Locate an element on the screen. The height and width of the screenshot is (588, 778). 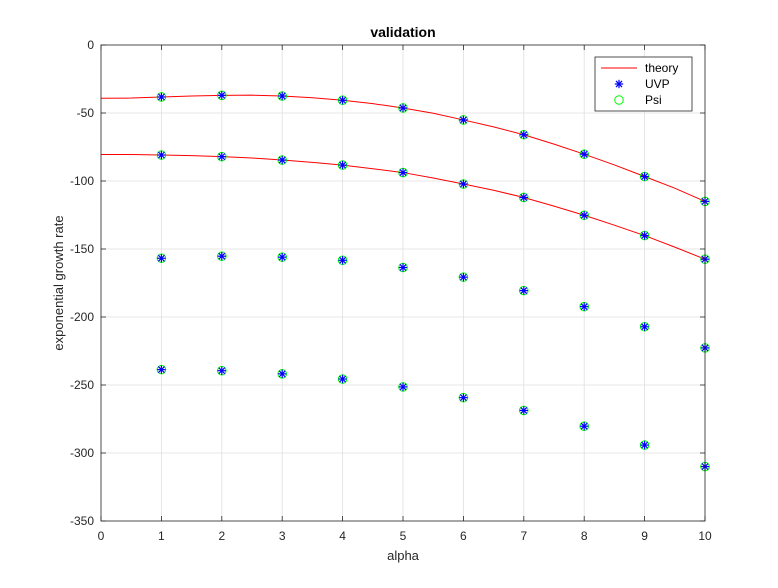
y-tick-label: -250 is located at coordinates (82, 385).